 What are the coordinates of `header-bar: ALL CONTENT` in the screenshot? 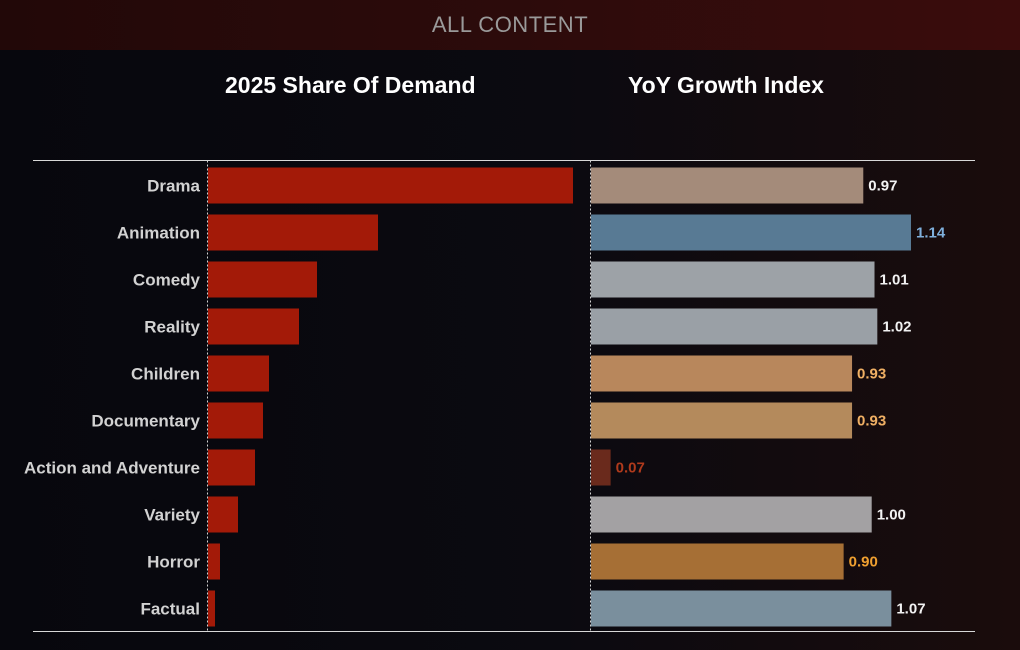 It's located at (510, 25).